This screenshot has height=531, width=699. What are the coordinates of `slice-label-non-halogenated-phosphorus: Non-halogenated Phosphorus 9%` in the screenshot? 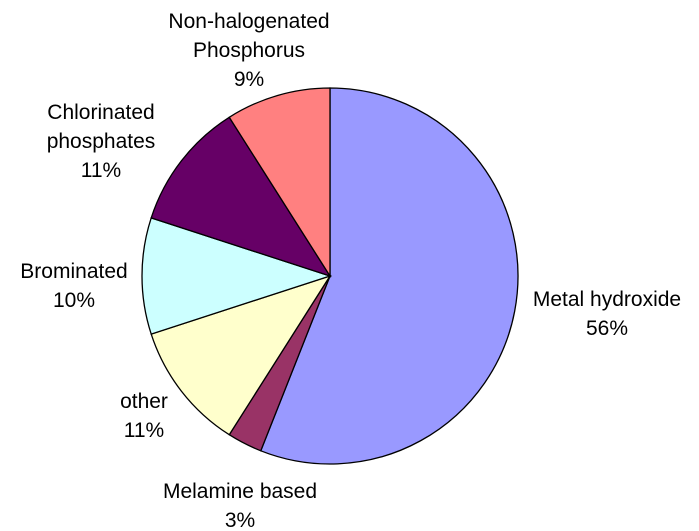 It's located at (248, 50).